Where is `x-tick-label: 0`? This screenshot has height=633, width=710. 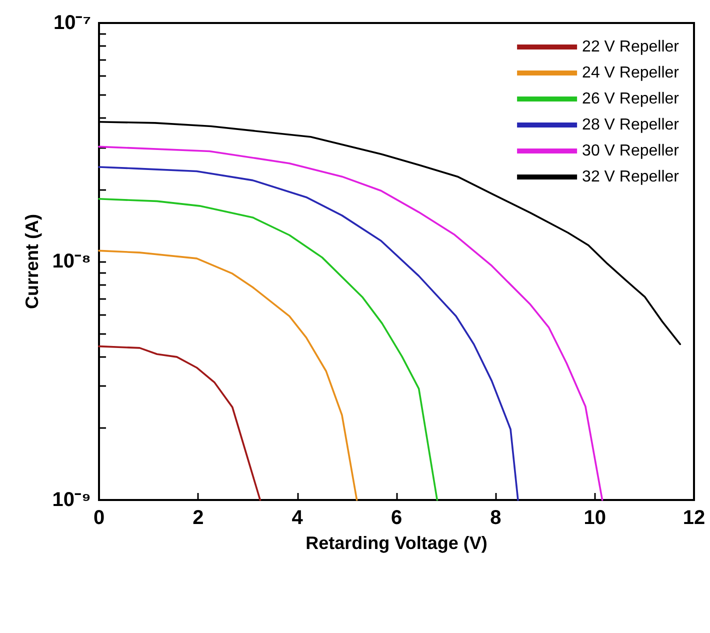 x-tick-label: 0 is located at coordinates (99, 518).